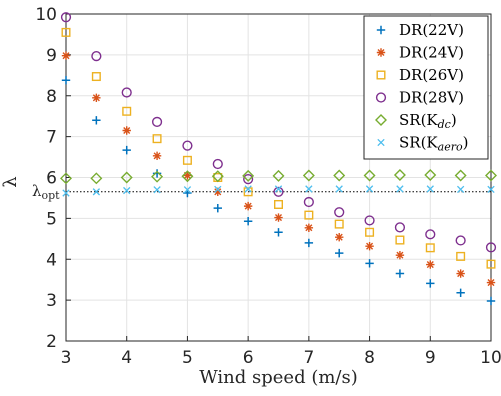 The height and width of the screenshot is (396, 501). What do you see at coordinates (187, 358) in the screenshot?
I see `x-tick-label: 5` at bounding box center [187, 358].